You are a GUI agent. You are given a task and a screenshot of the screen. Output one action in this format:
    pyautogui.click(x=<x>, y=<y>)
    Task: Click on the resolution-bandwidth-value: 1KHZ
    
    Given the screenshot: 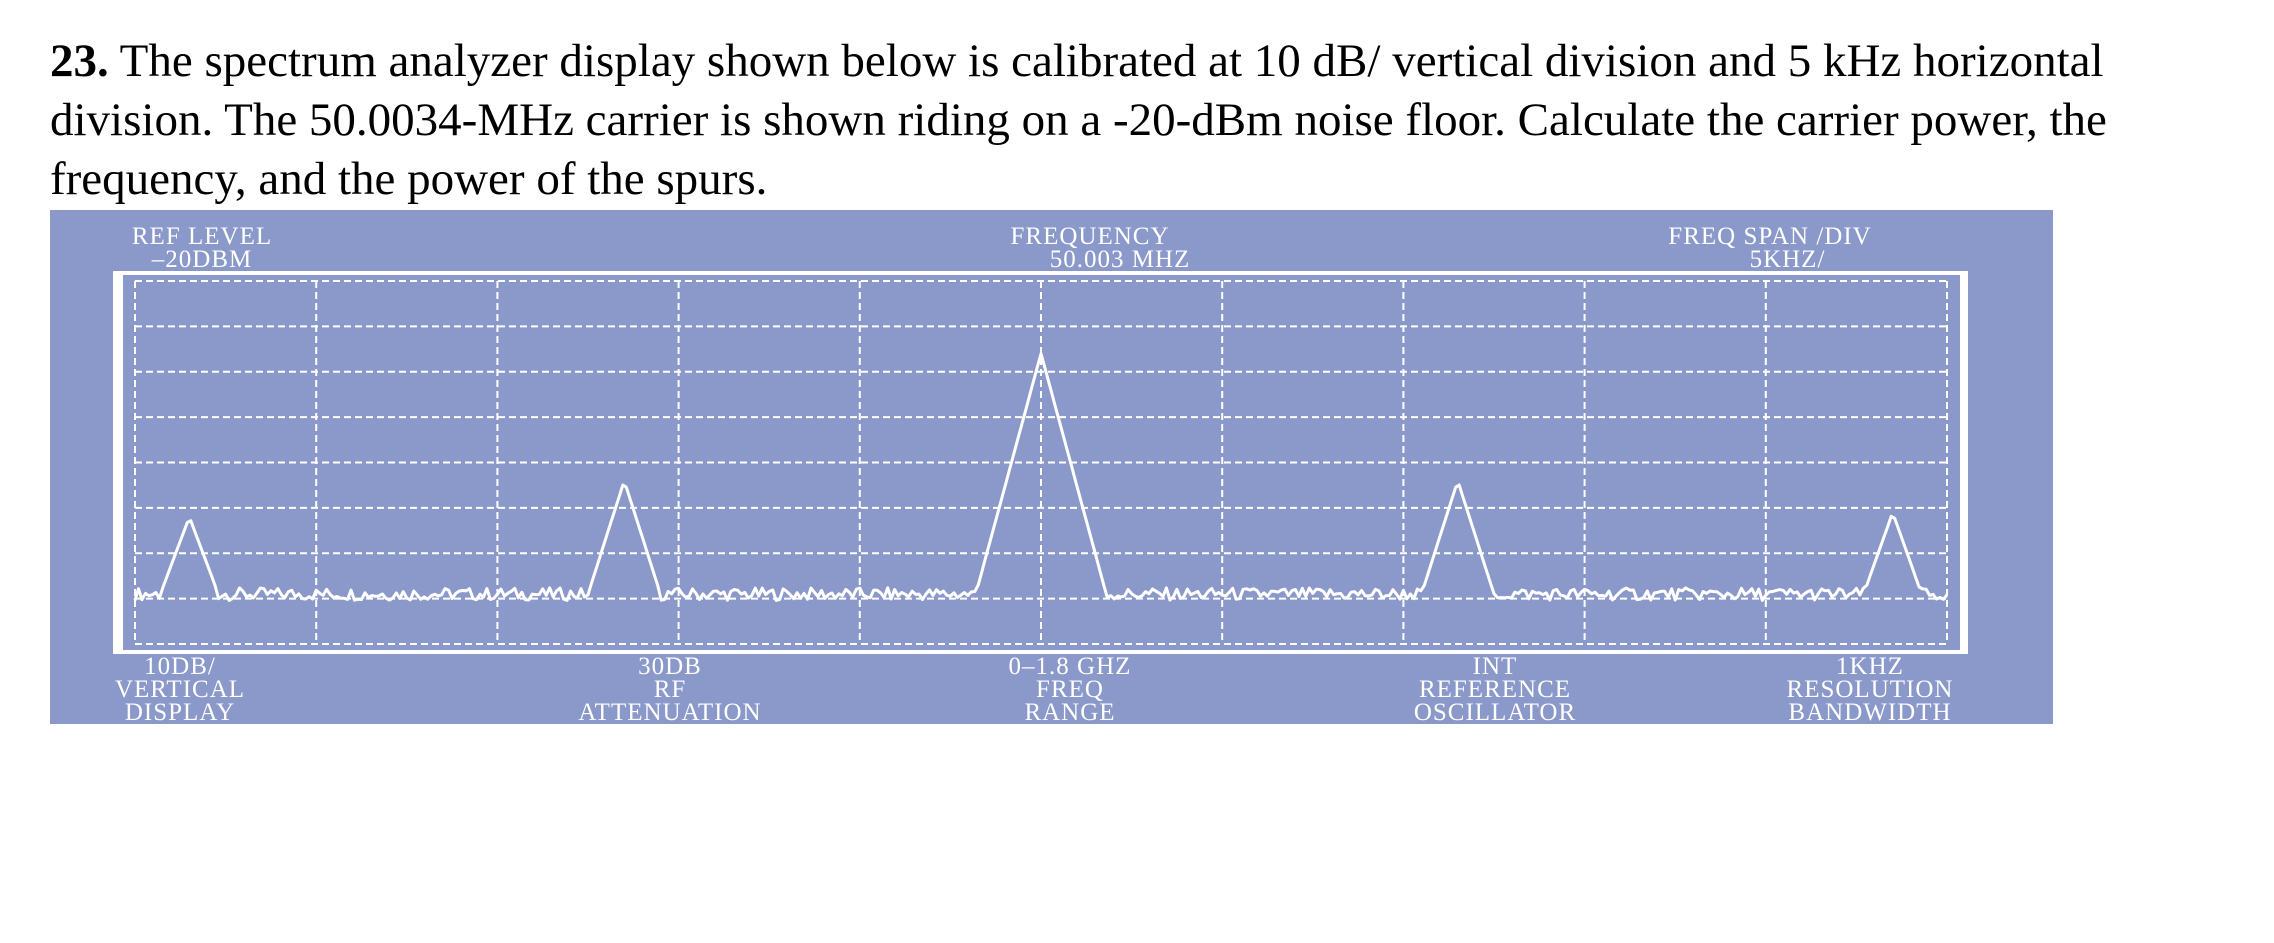 What is the action you would take?
    pyautogui.click(x=1870, y=666)
    